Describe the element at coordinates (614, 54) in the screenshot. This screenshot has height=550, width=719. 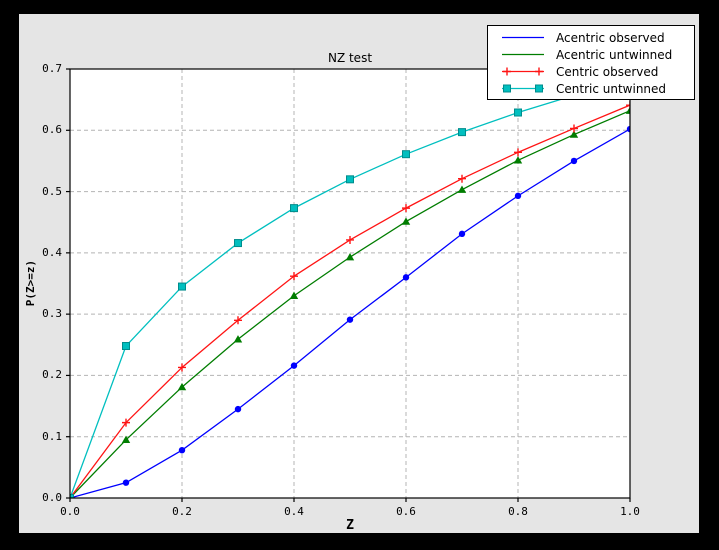
I see `legend-label: Acentric untwinned` at that location.